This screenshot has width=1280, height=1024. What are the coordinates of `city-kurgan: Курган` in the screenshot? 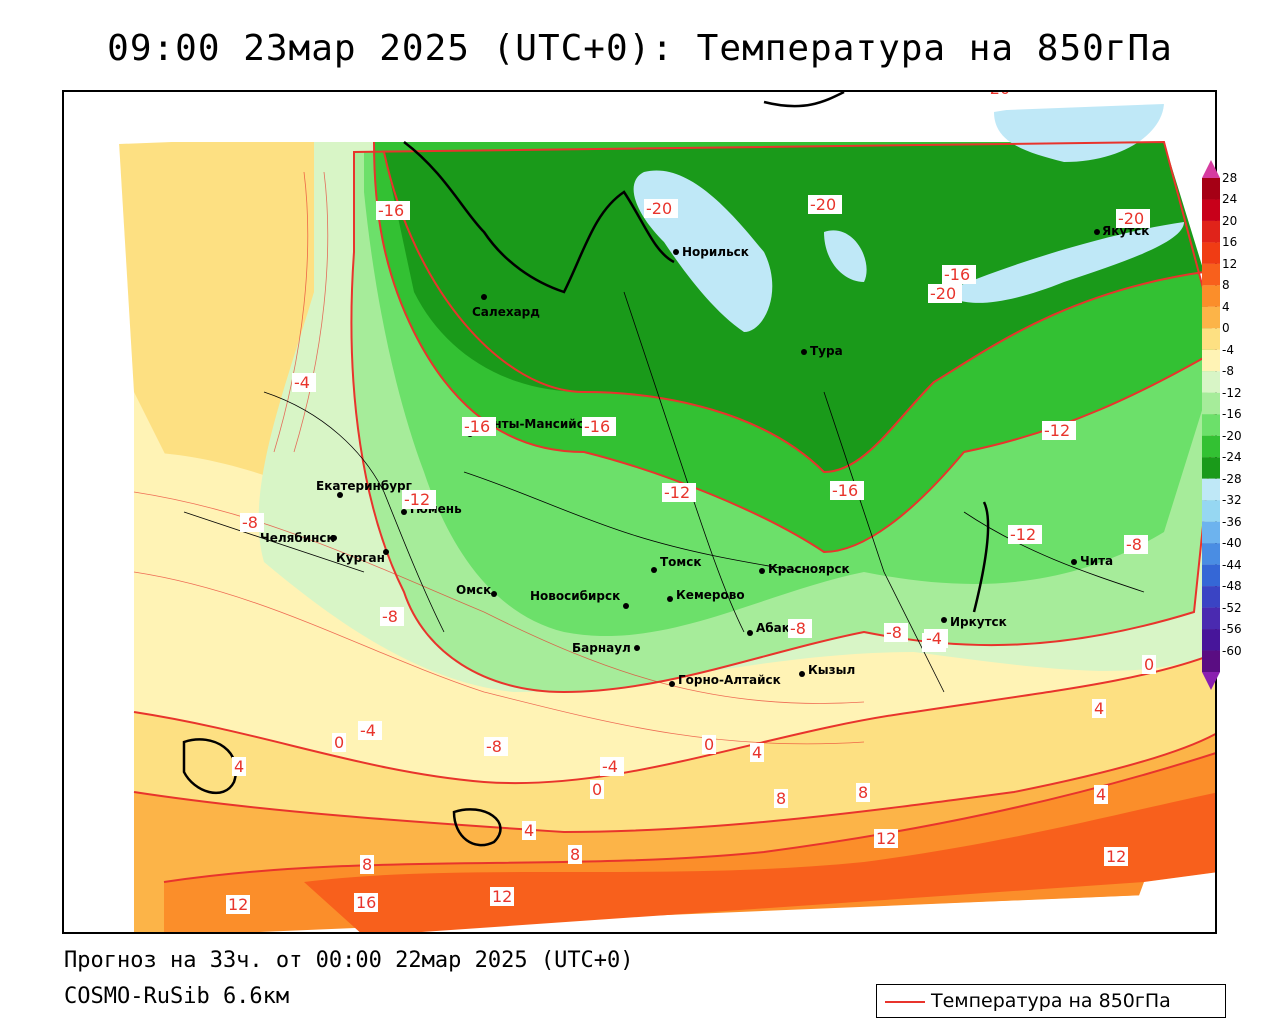 It's located at (360, 558).